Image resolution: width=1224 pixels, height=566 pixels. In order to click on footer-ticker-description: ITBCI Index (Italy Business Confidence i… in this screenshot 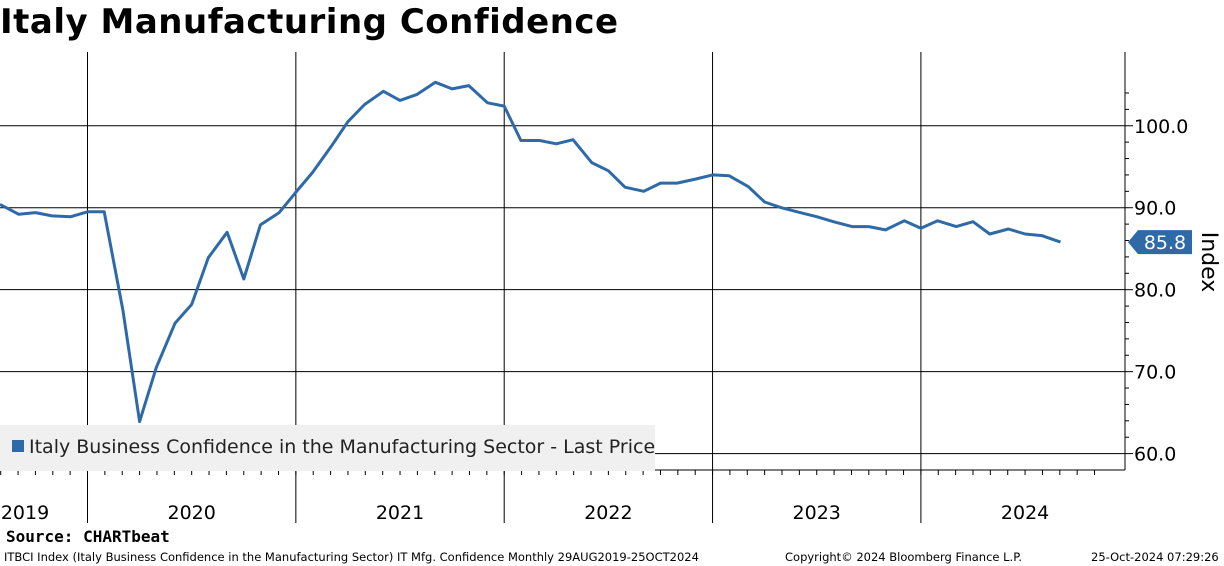, I will do `click(351, 557)`.